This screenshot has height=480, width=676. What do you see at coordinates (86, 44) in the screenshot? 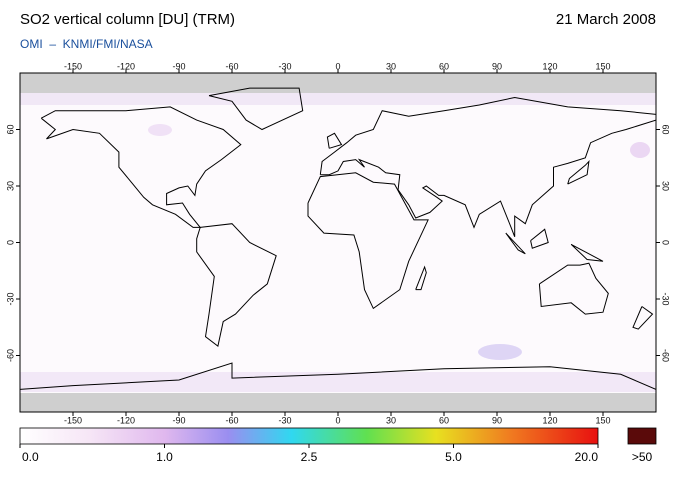
I see `subtitle: OMI – KNMI/FMI/NASA` at bounding box center [86, 44].